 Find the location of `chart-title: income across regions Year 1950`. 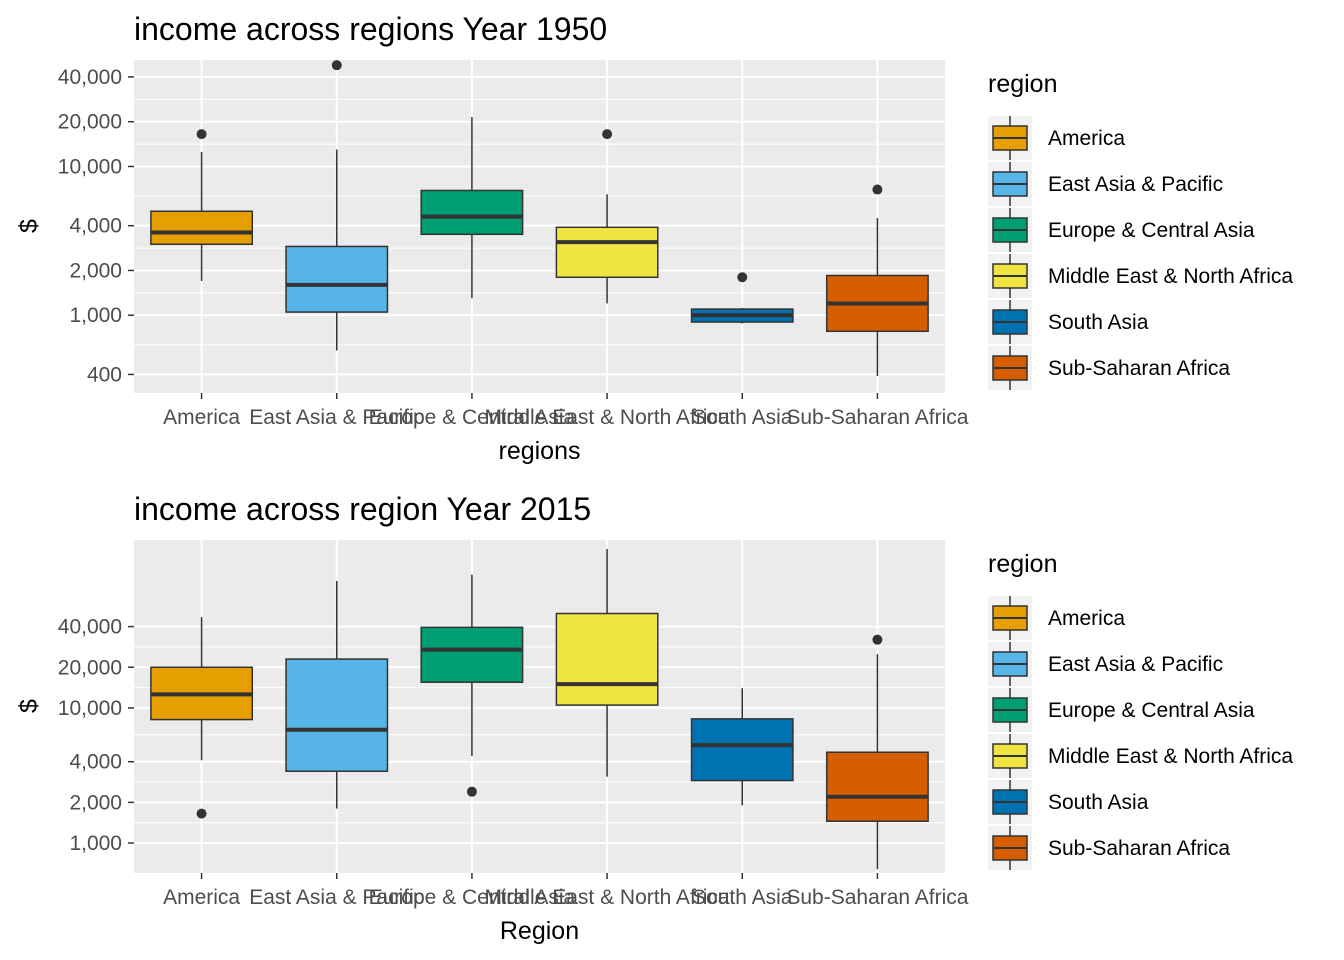

chart-title: income across regions Year 1950 is located at coordinates (370, 29).